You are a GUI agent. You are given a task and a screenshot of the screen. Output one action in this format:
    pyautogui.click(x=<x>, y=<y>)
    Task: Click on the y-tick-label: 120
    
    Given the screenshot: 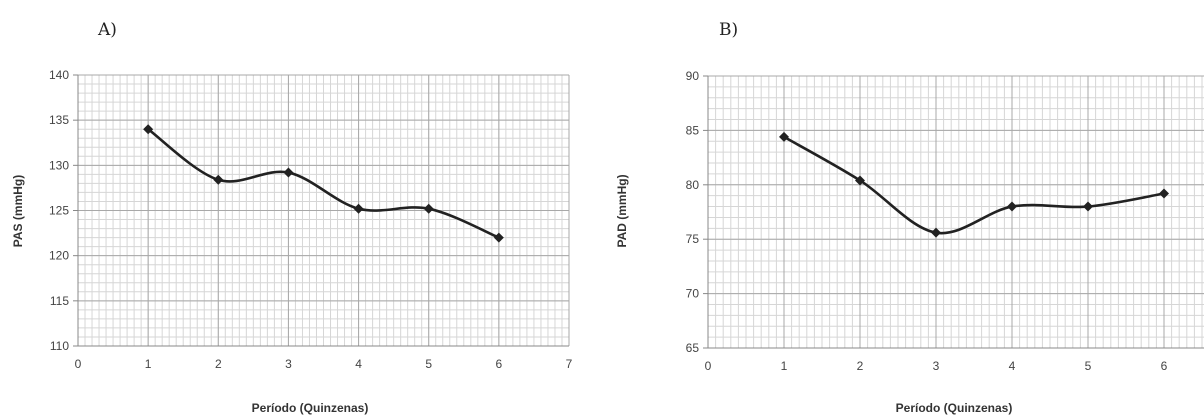 What is the action you would take?
    pyautogui.click(x=59, y=256)
    